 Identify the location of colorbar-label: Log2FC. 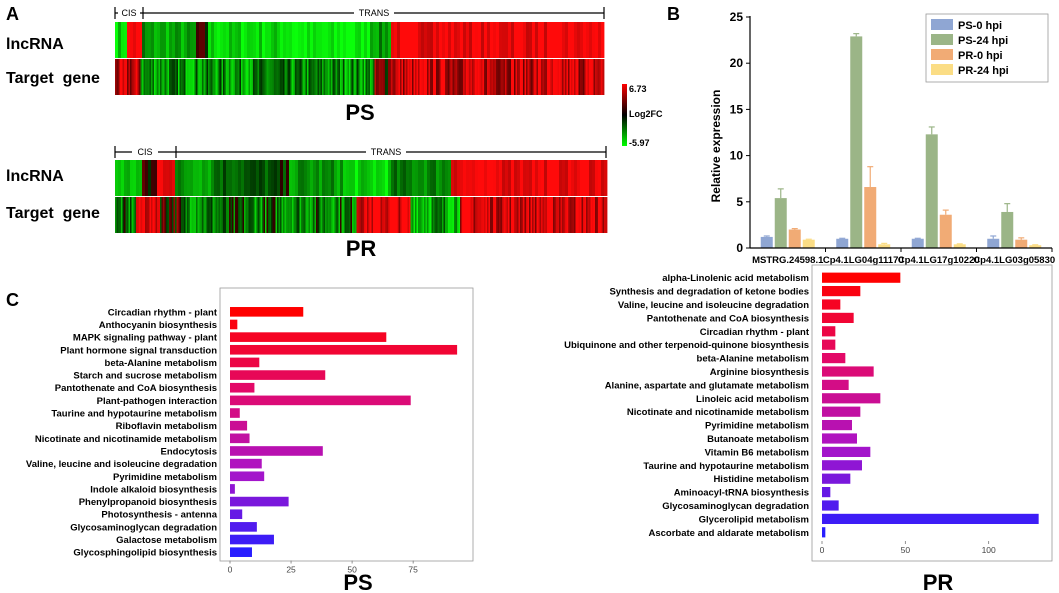
(646, 114).